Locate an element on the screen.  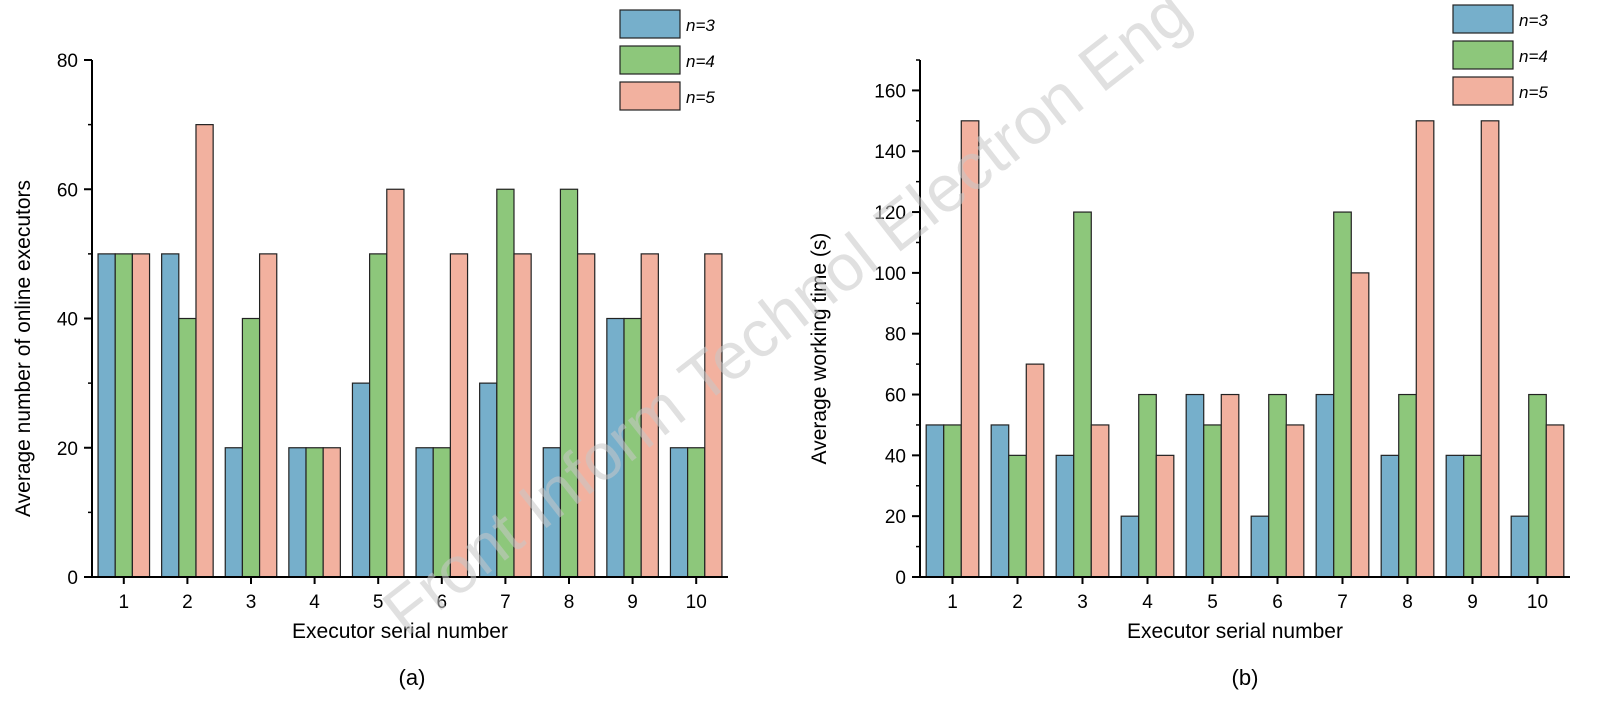
y-axis-title: Average number of online executors is located at coordinates (23, 348).